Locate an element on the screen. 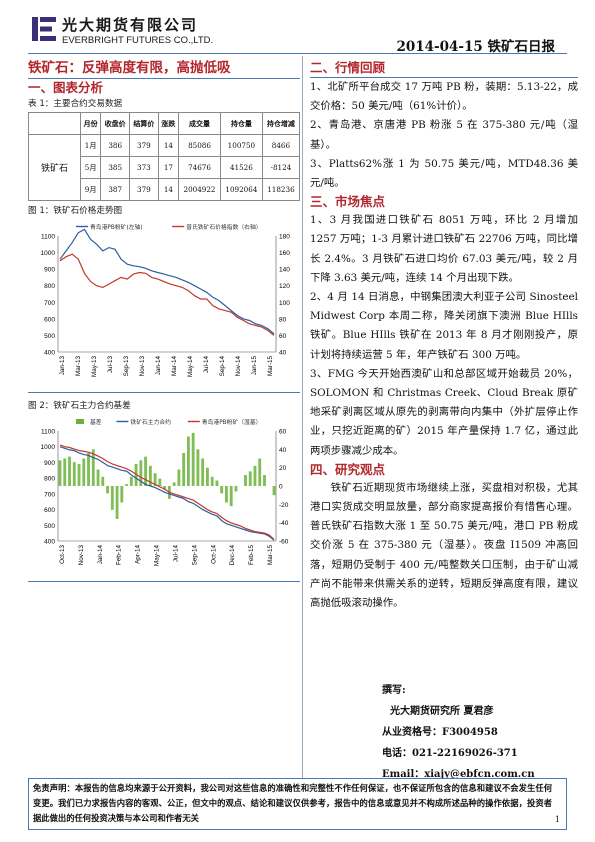  table-cell: 1092064 is located at coordinates (241, 189).